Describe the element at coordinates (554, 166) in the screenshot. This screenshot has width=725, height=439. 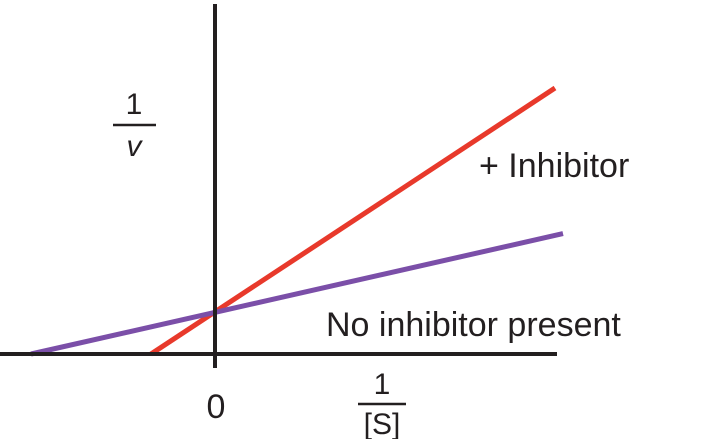
I see `series-label-inhibitor: + Inhibitor` at that location.